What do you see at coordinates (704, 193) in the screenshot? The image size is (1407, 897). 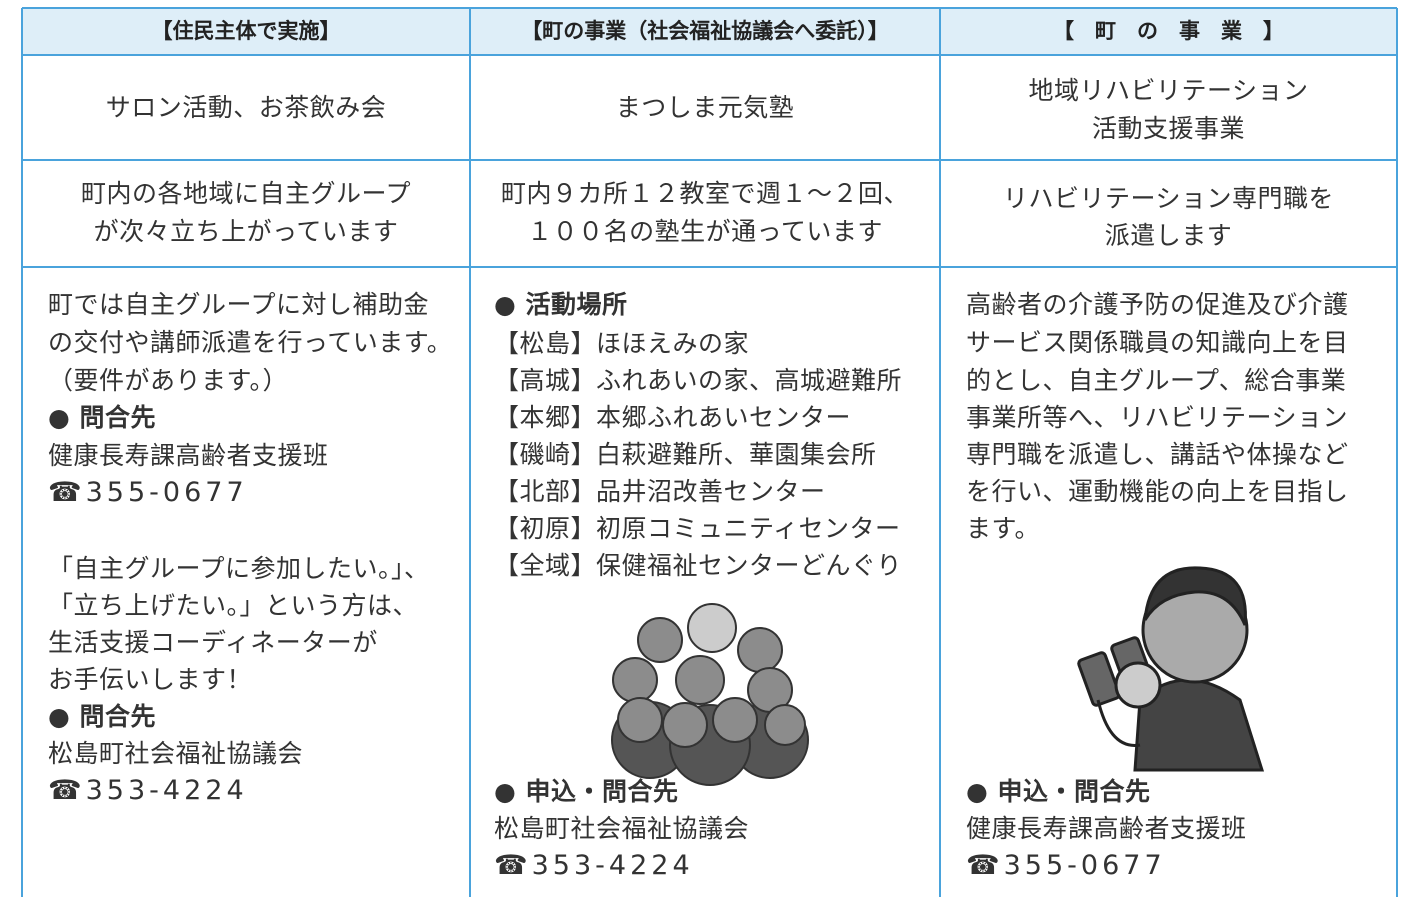 I see `cell-line: 町内９カ所１２教室で週１～２回、` at bounding box center [704, 193].